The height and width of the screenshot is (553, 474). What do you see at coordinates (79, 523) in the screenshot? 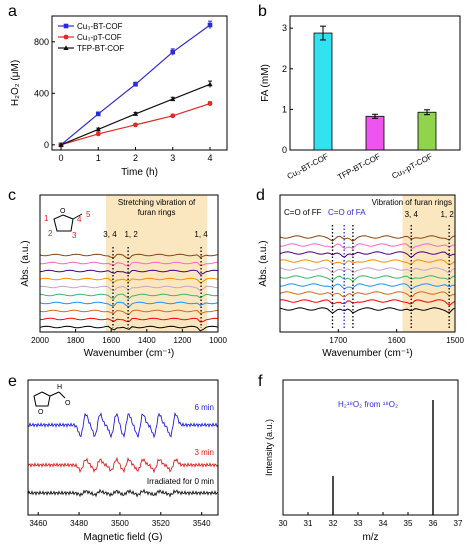
I see `x-tick-label: 3480` at bounding box center [79, 523].